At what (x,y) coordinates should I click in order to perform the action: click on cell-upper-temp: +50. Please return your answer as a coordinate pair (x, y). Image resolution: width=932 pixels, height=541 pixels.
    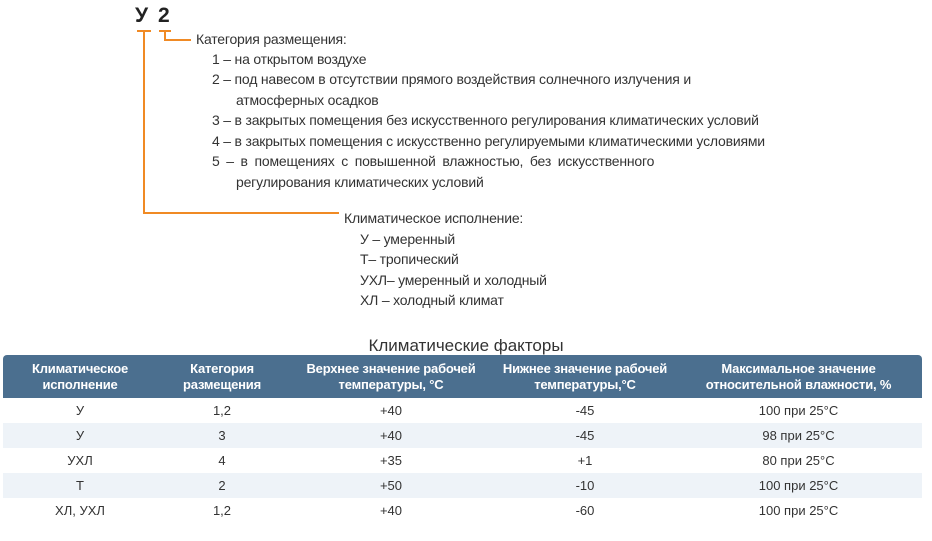
    Looking at the image, I should click on (391, 485).